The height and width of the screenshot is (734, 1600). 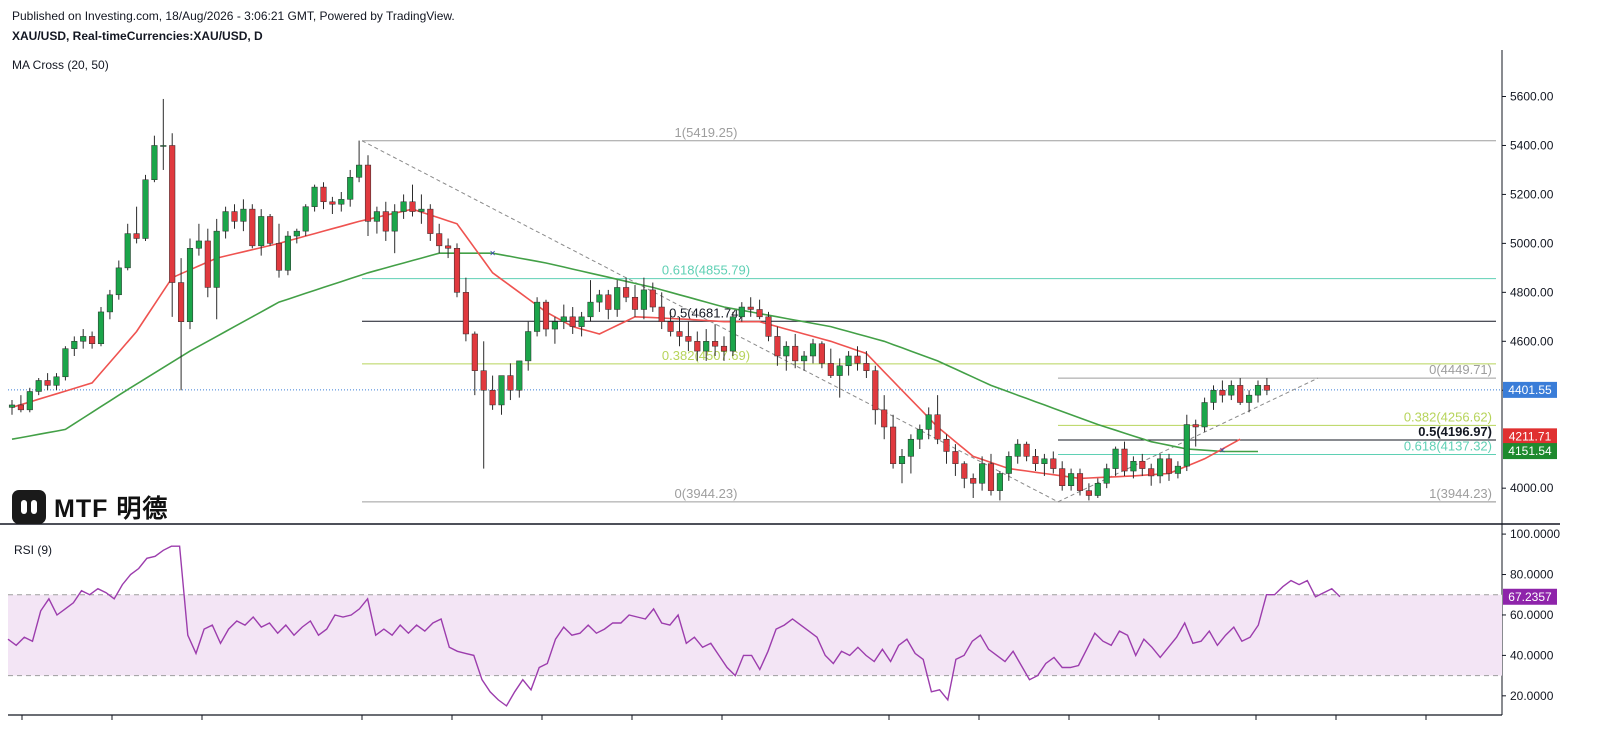 I want to click on last-price-tag-bg, so click(x=1530, y=389).